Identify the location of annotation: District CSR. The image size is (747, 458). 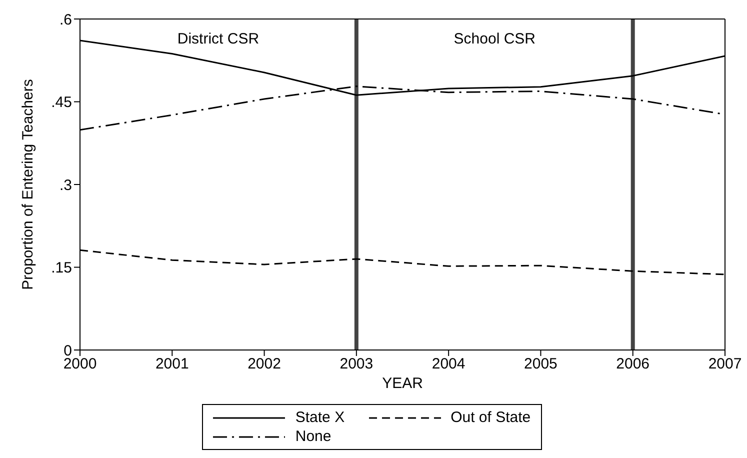
(218, 39).